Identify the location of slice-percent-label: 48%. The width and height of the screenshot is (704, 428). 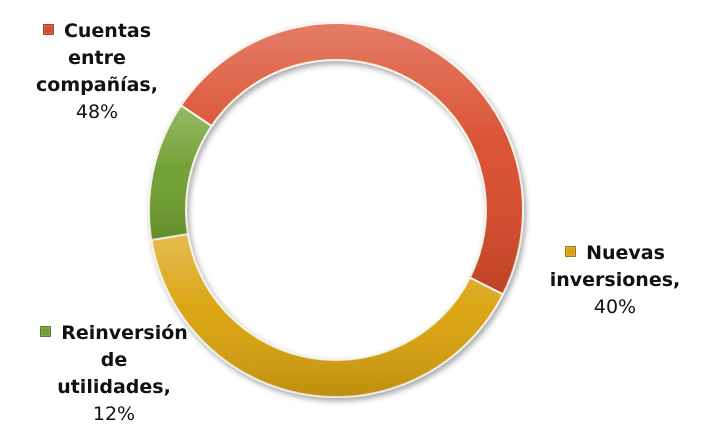
(97, 112).